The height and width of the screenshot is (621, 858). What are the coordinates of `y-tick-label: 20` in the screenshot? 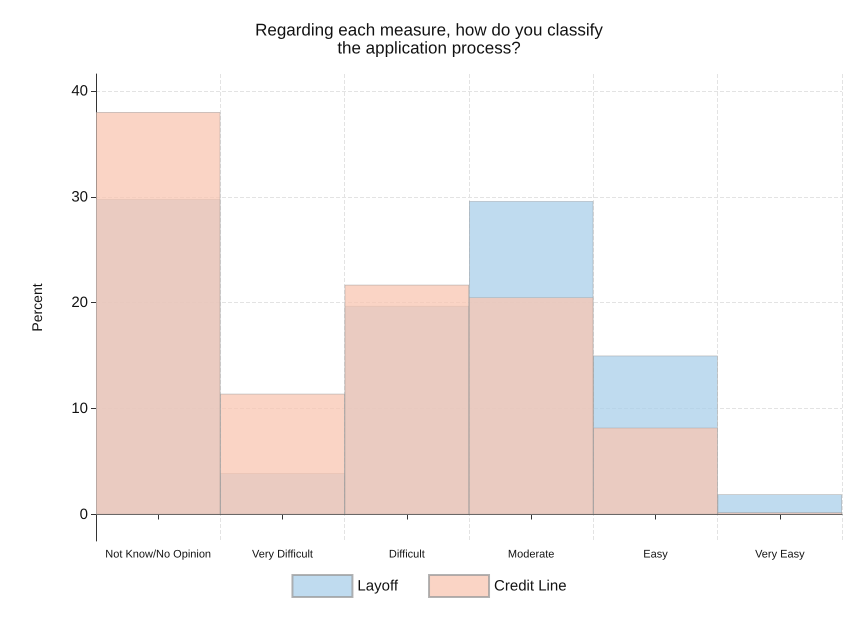 It's located at (79, 303).